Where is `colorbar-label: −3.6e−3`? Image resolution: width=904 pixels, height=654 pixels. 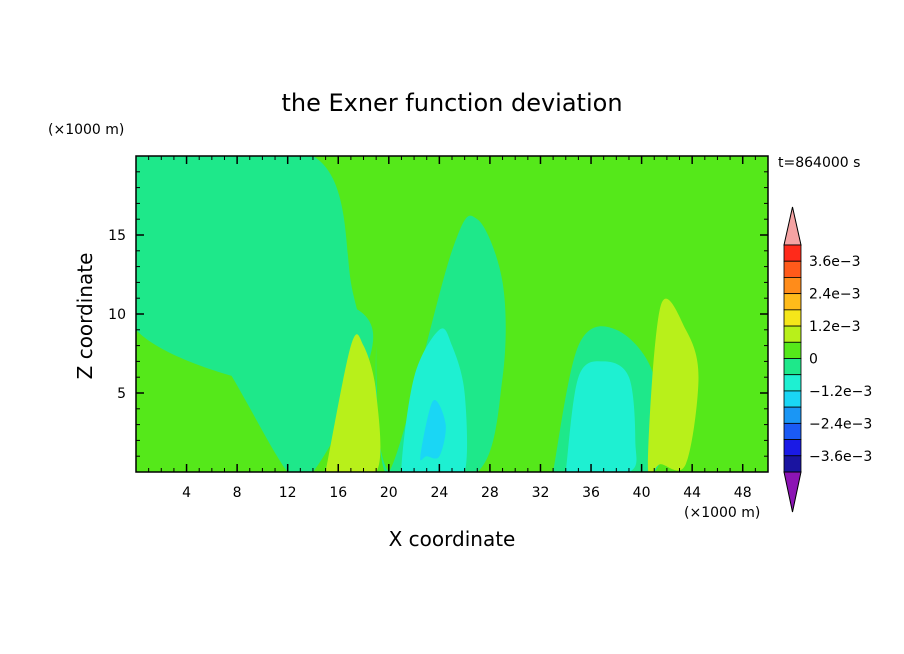
colorbar-label: −3.6e−3 is located at coordinates (840, 457).